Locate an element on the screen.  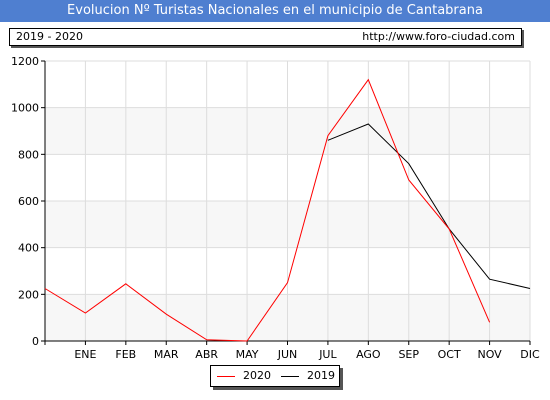
y-tick-label: 800 is located at coordinates (28, 154).